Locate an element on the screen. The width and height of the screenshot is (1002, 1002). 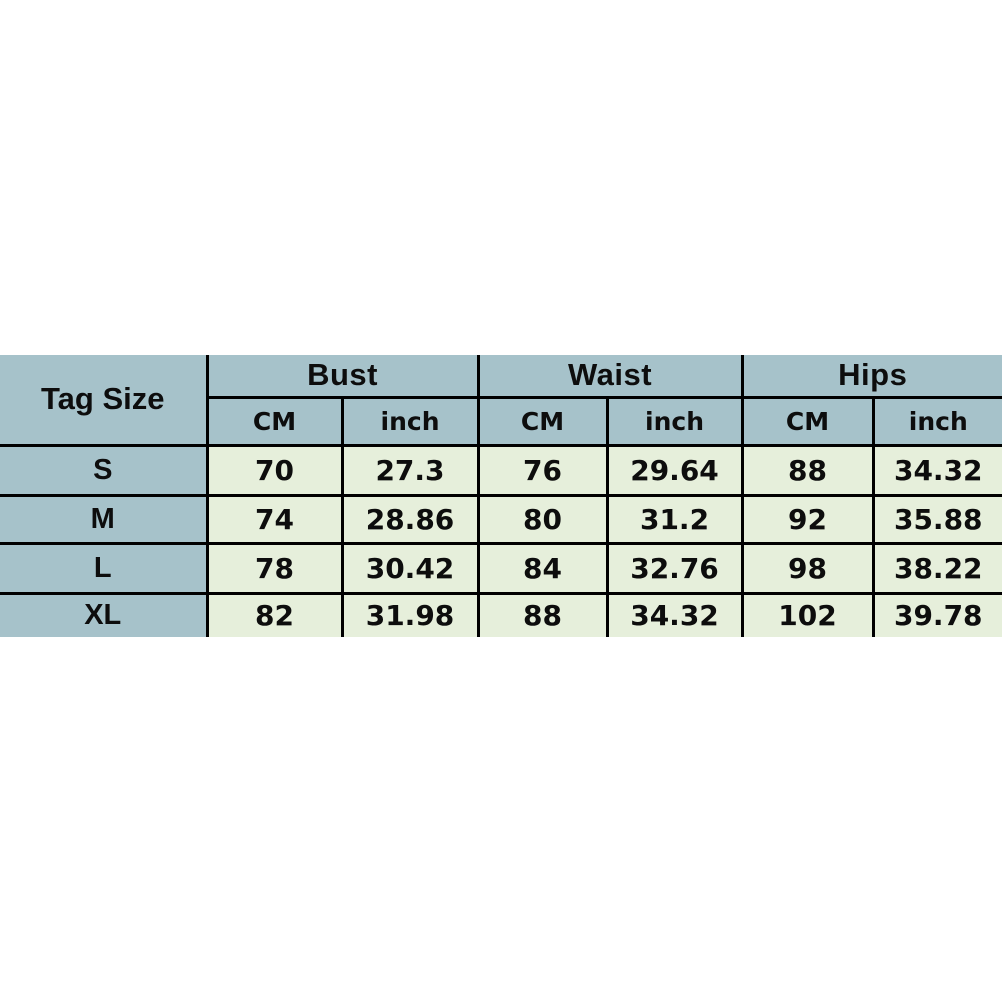
cell-l-hips-cm: 98 is located at coordinates (807, 568).